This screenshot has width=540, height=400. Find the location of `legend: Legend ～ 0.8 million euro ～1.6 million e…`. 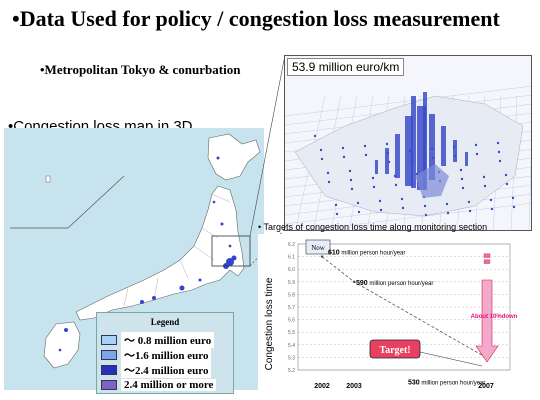

legend: Legend ～ 0.8 million euro ～1.6 million e… is located at coordinates (165, 353).